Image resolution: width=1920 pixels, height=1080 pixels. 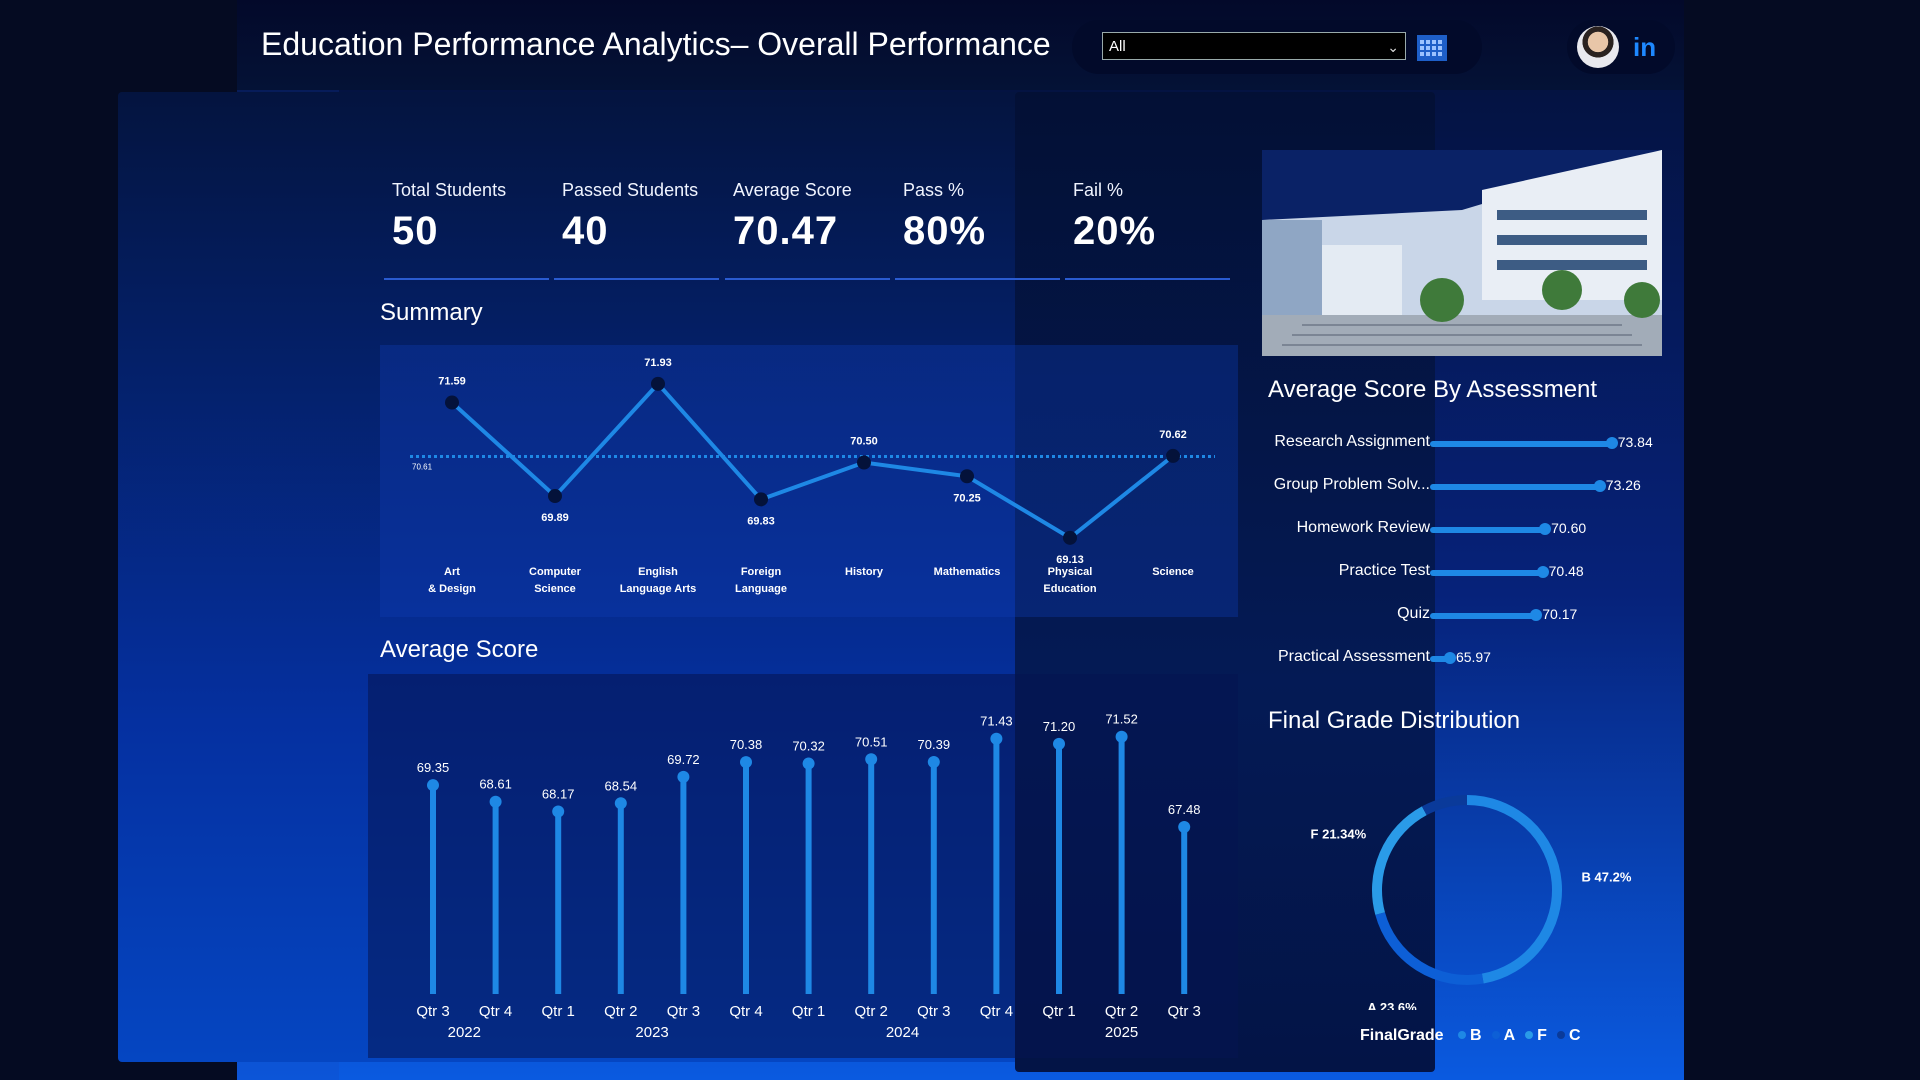 What do you see at coordinates (746, 744) in the screenshot?
I see `score-data-label: 70.38` at bounding box center [746, 744].